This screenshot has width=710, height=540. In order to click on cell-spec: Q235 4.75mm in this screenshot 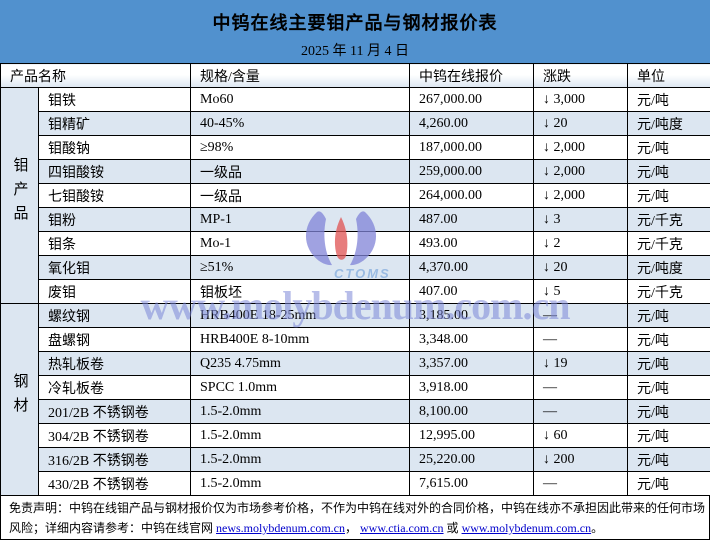, I will do `click(300, 363)`.